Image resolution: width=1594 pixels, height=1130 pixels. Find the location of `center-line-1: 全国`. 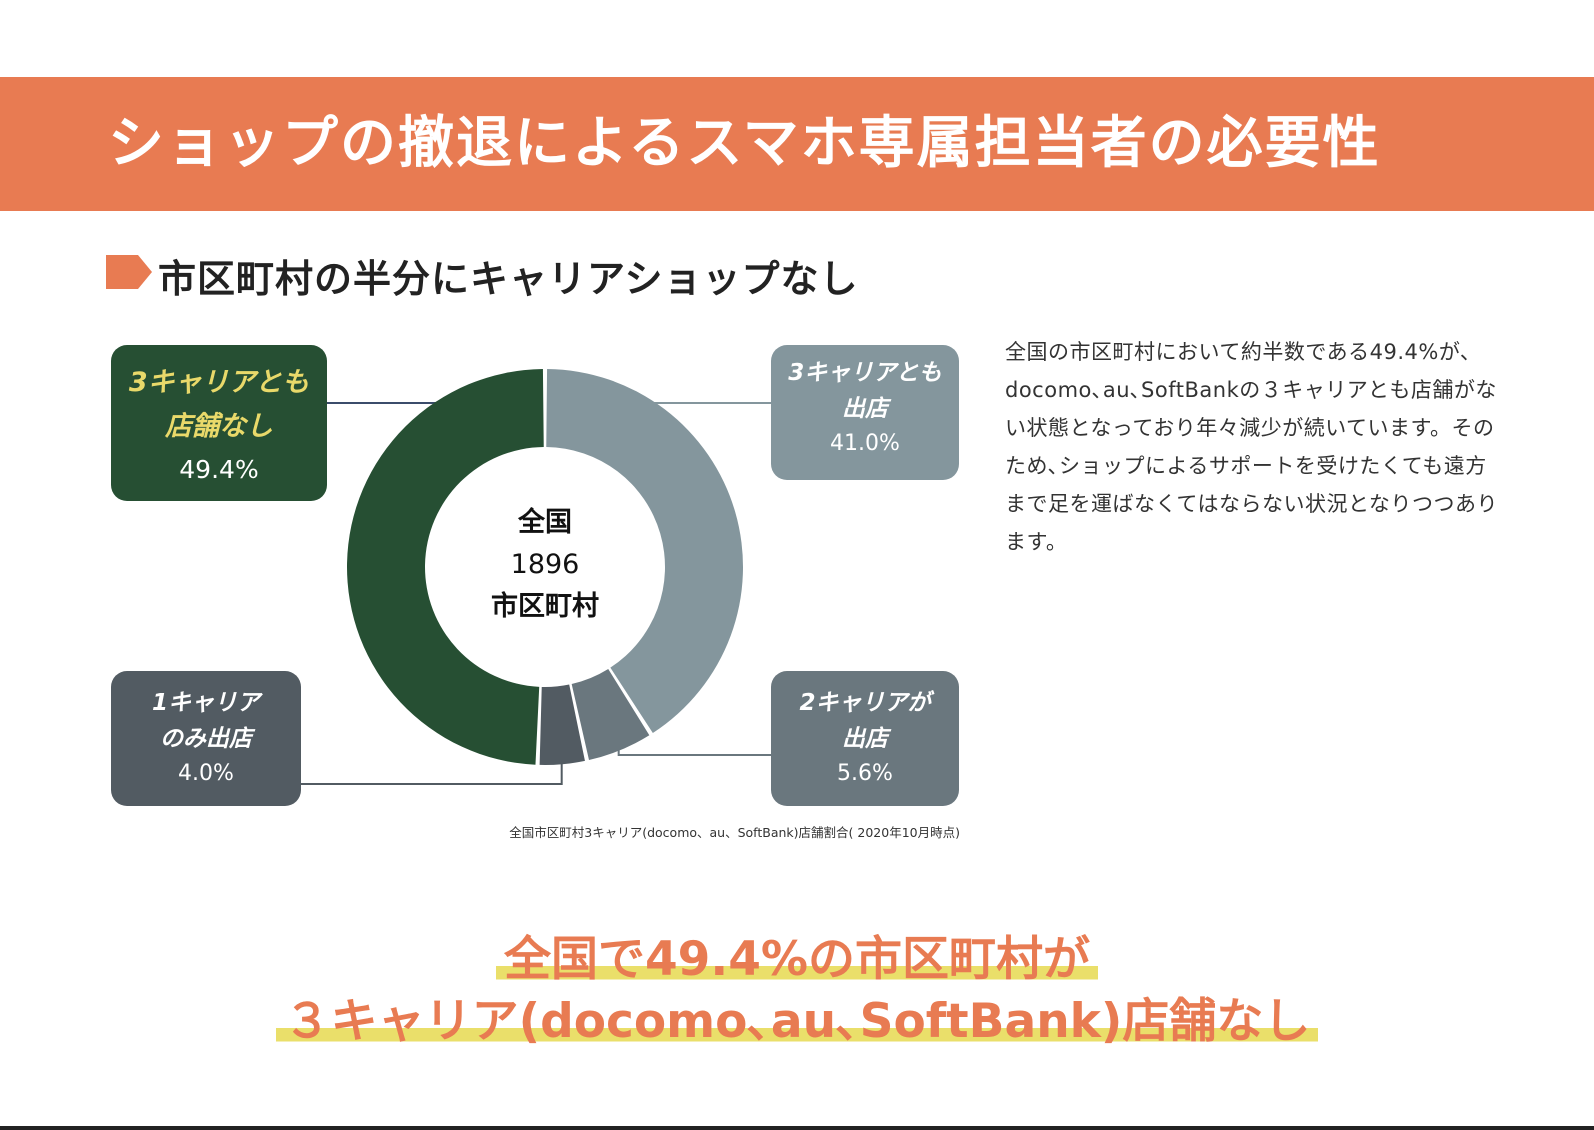

center-line-1: 全国 is located at coordinates (545, 522).